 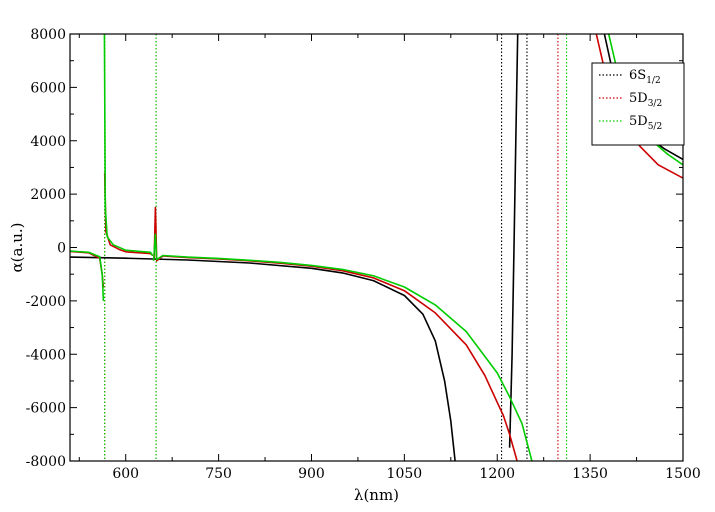 I want to click on x-tick-label: 1200, so click(x=497, y=474).